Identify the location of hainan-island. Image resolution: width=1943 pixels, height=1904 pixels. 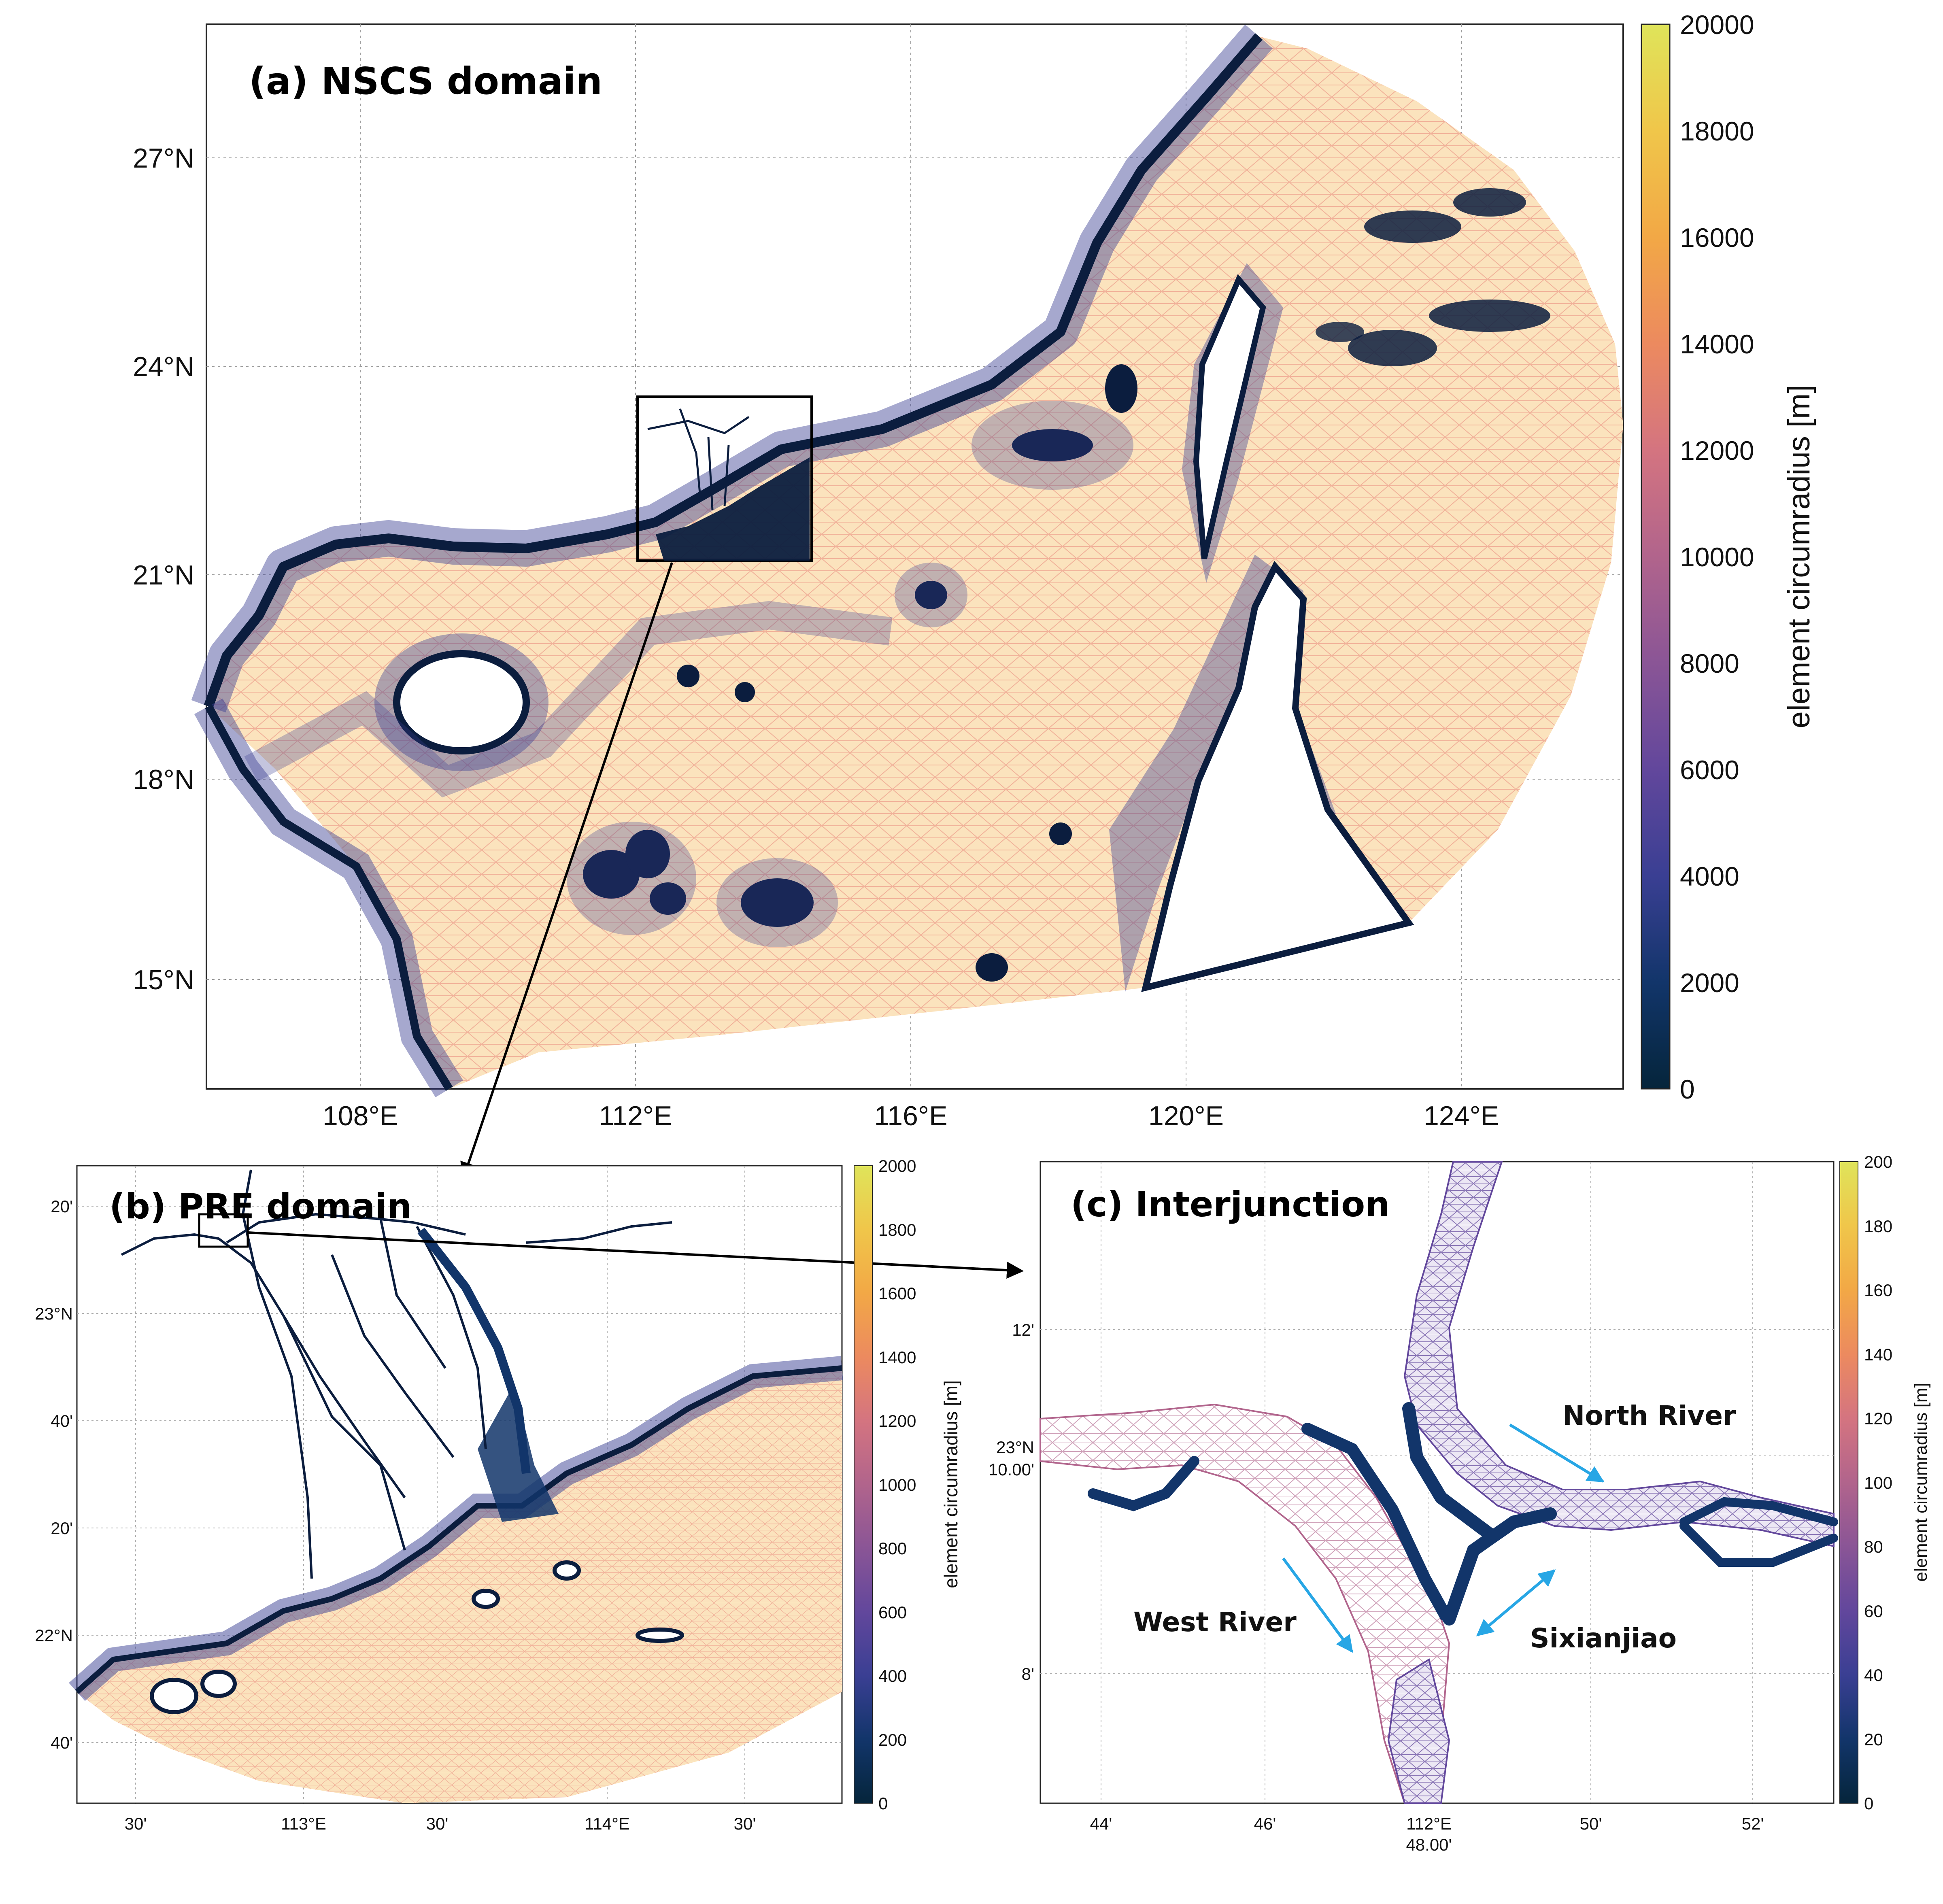
(461, 702).